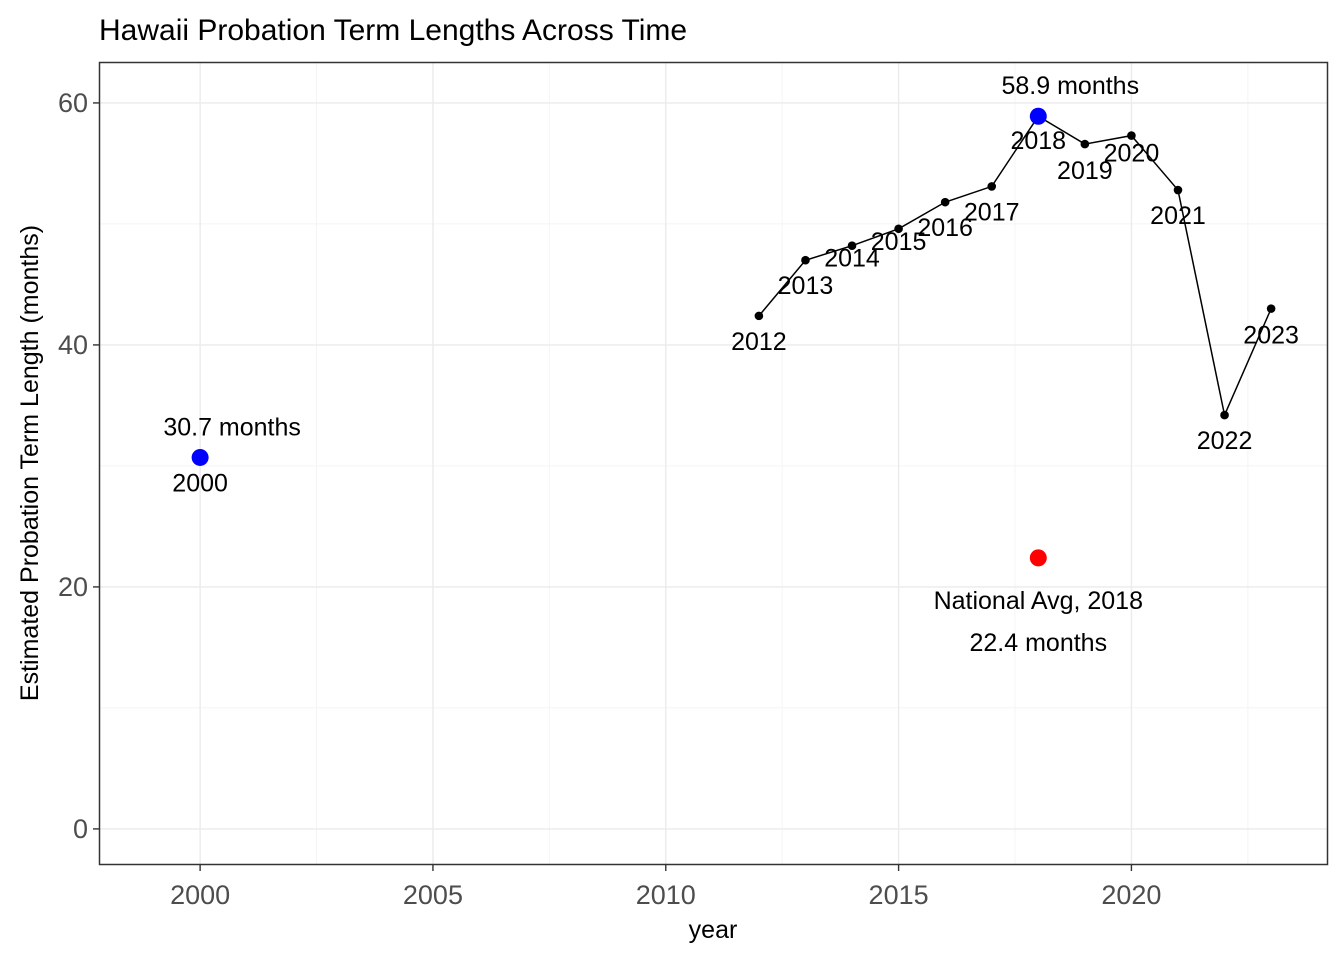  Describe the element at coordinates (1038, 601) in the screenshot. I see `point-label: National Avg, 2018` at that location.